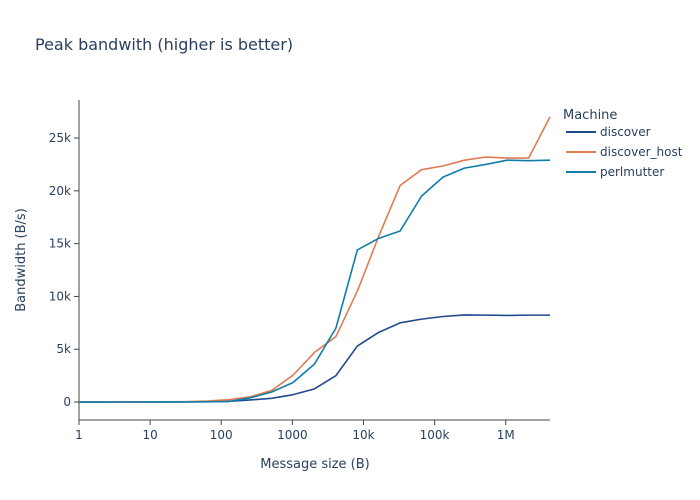 The width and height of the screenshot is (700, 500). What do you see at coordinates (625, 132) in the screenshot?
I see `legend-label: discover` at bounding box center [625, 132].